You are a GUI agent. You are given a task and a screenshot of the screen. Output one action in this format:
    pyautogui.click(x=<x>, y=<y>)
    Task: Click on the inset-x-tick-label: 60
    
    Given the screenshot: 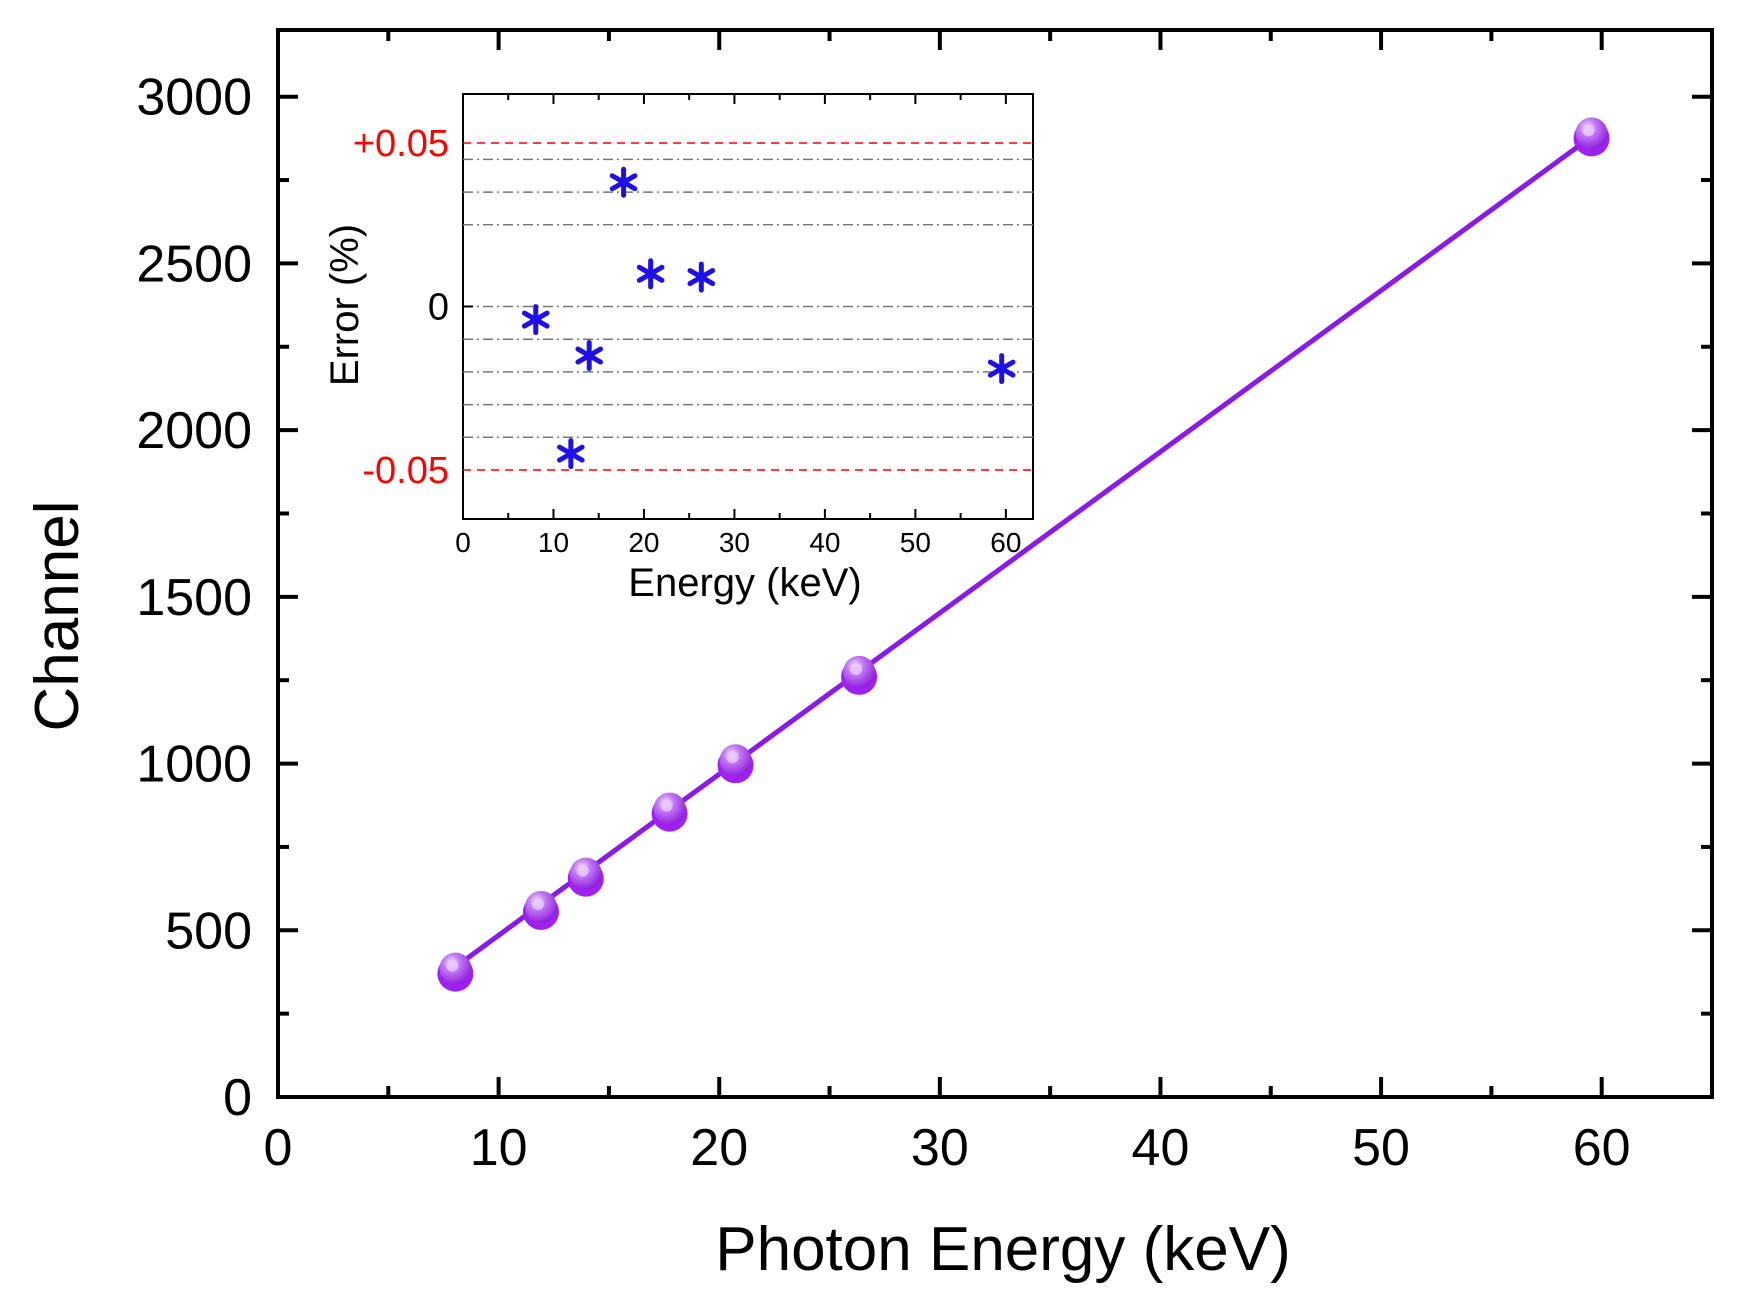 What is the action you would take?
    pyautogui.click(x=1005, y=542)
    